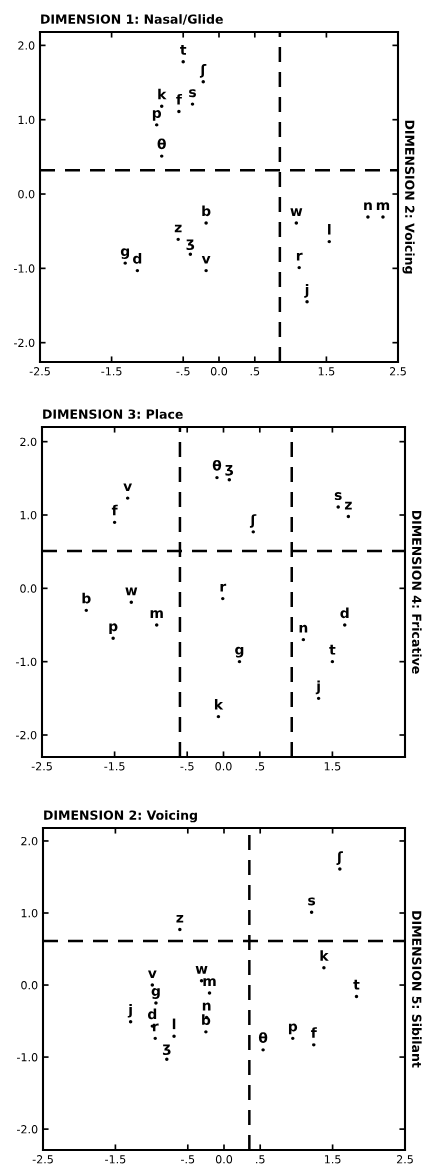 The height and width of the screenshot is (1166, 434). What do you see at coordinates (408, 197) in the screenshot?
I see `y-axis-title: DIMENSION 2: Voicing` at bounding box center [408, 197].